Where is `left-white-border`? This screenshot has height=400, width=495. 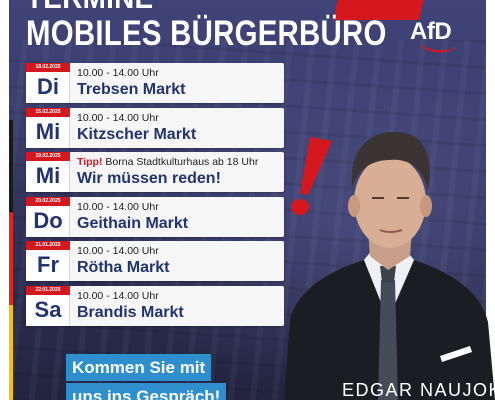 left-white-border is located at coordinates (4, 200).